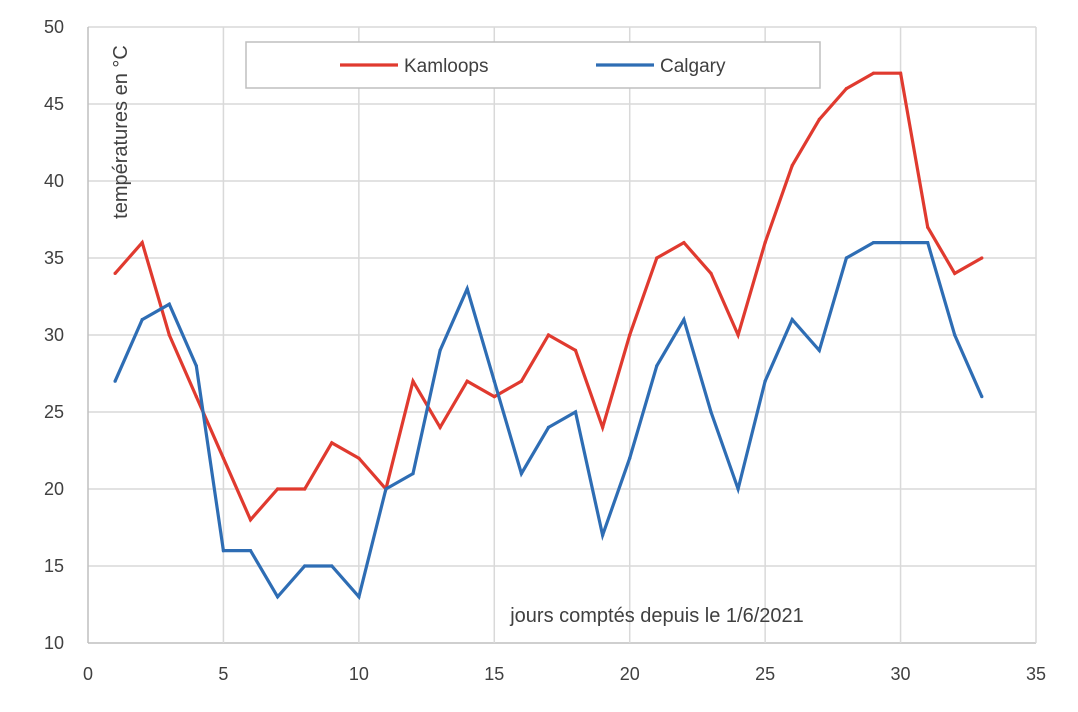 This screenshot has width=1078, height=712. Describe the element at coordinates (765, 674) in the screenshot. I see `x-tick-label: 25` at that location.